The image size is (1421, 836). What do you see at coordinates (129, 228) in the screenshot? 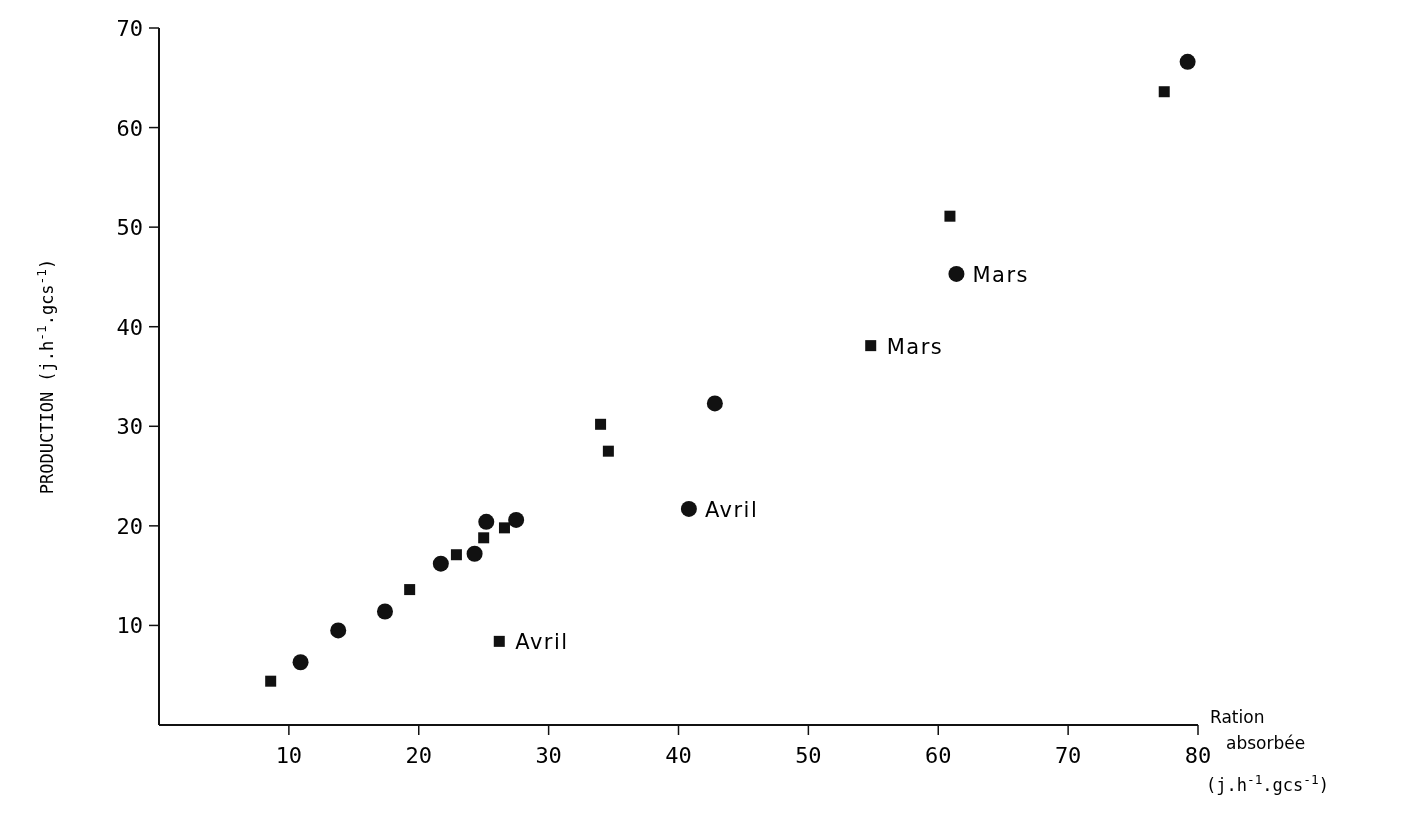
I see `y-tick-label: 50` at bounding box center [129, 228].